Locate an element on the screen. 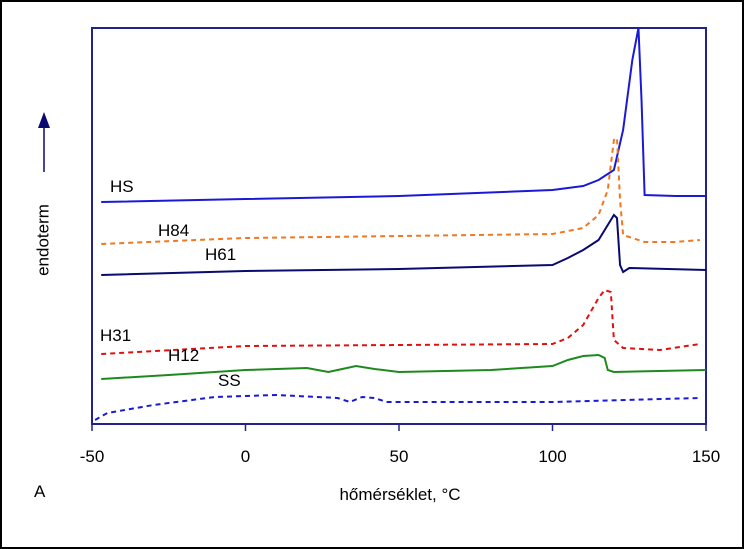 This screenshot has height=549, width=744. y-axis-label: endoterm is located at coordinates (42, 240).